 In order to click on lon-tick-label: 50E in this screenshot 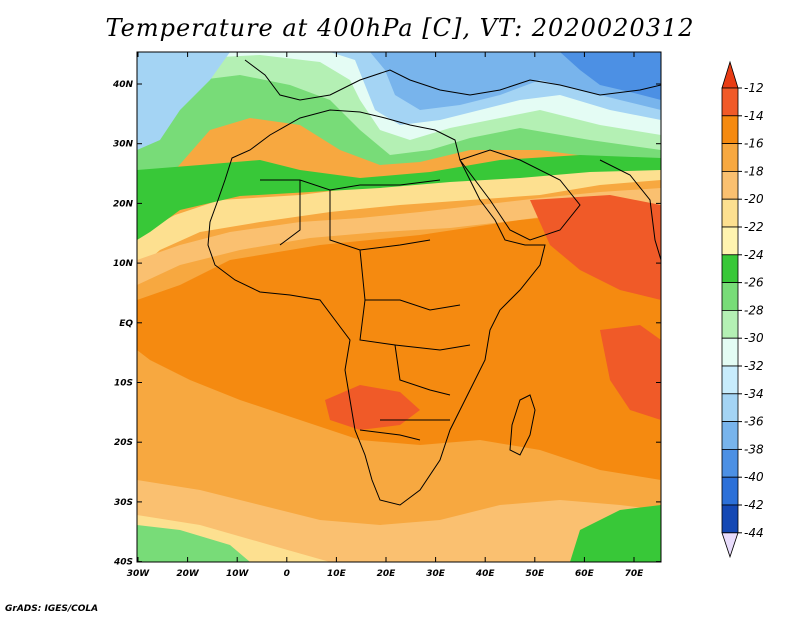, I will do `click(535, 574)`.